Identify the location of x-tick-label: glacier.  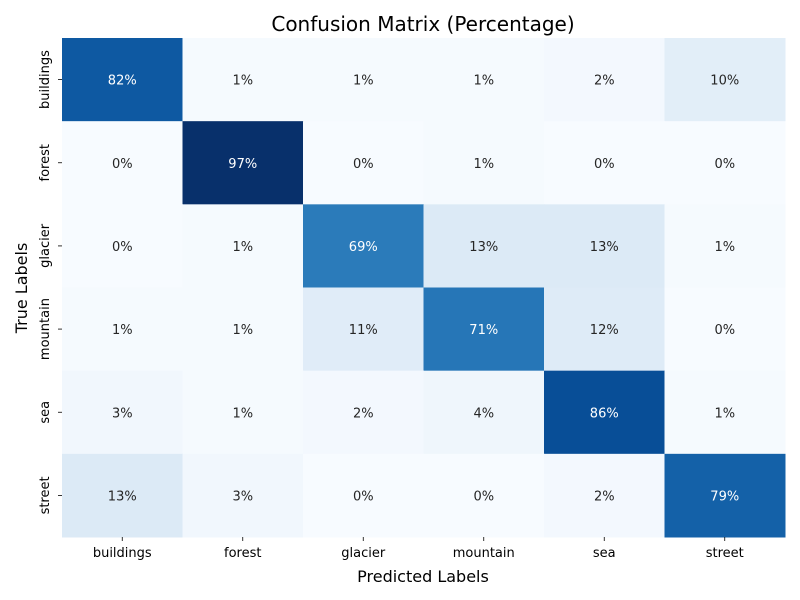
(363, 553).